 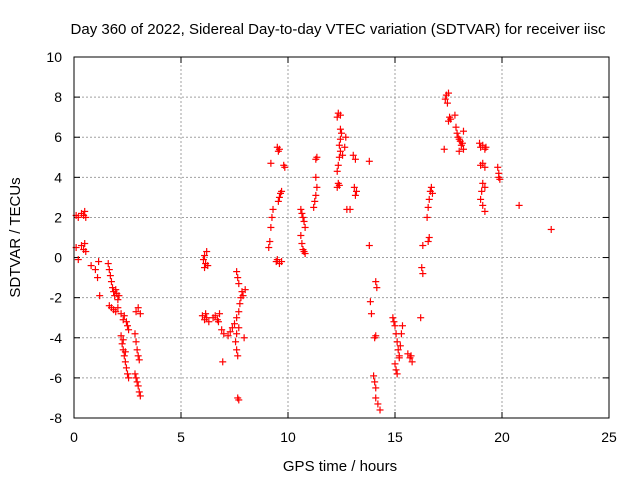 What do you see at coordinates (56, 378) in the screenshot?
I see `y-tick-label: -6` at bounding box center [56, 378].